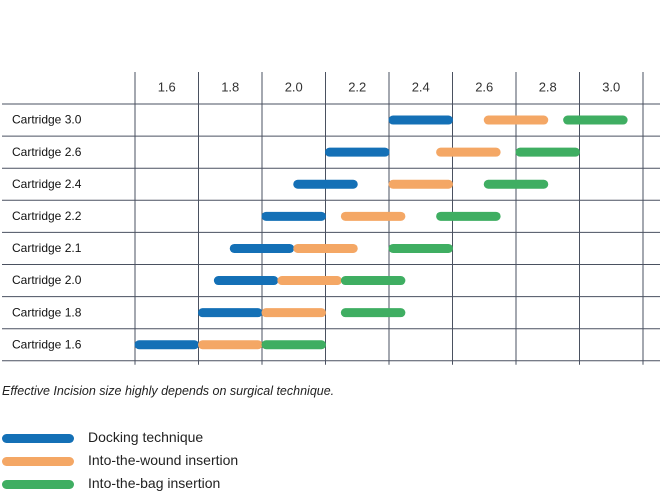 The height and width of the screenshot is (497, 662). I want to click on x-tick-label: 2.6, so click(484, 86).